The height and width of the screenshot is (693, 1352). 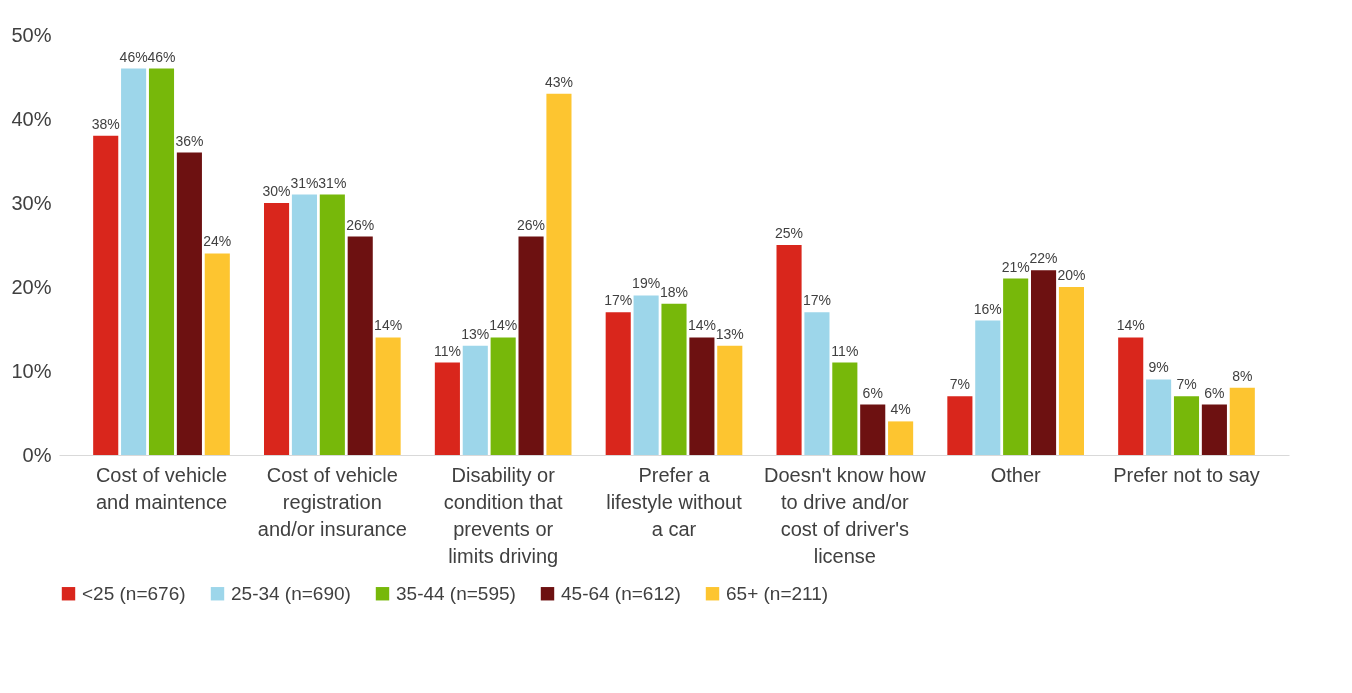 I want to click on data-label: 8%, so click(x=1242, y=375).